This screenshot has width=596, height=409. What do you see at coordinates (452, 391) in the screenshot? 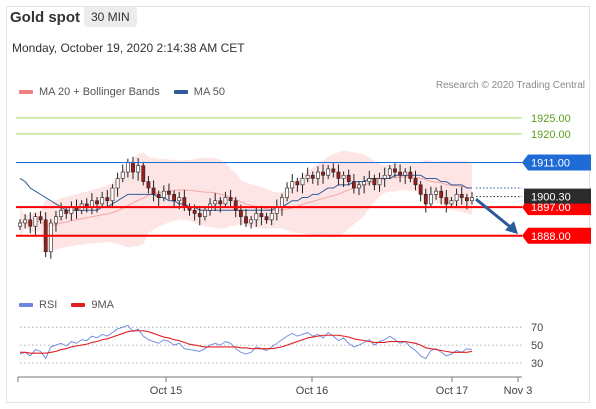
I see `x-tick-label-2: Oct 17` at bounding box center [452, 391].